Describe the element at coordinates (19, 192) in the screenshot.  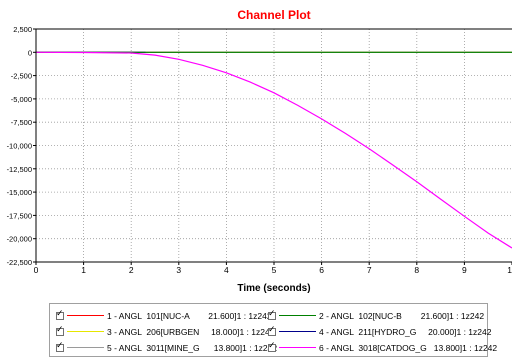
I see `y-tick-label: -15,000` at that location.